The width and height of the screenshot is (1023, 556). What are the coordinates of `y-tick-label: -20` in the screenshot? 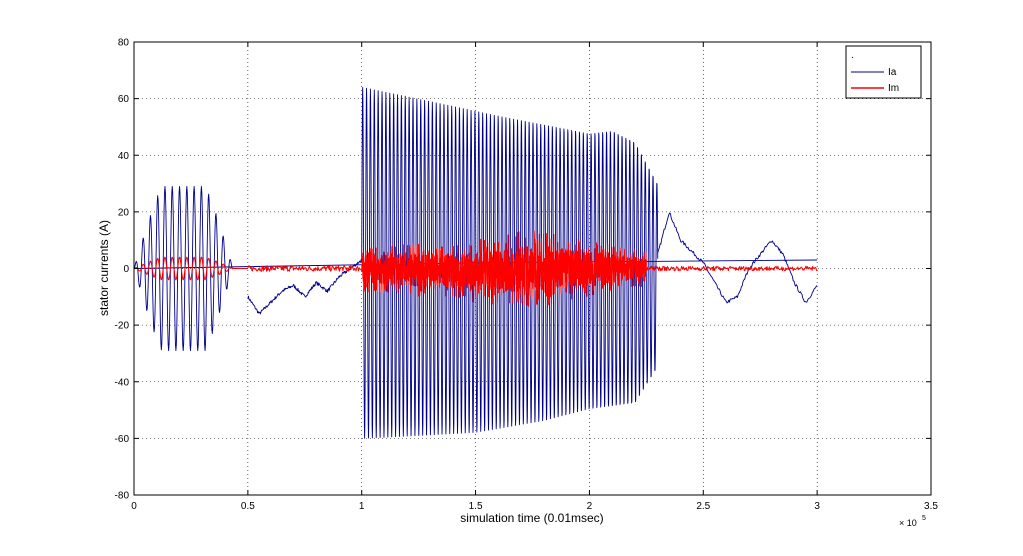 It's located at (122, 326).